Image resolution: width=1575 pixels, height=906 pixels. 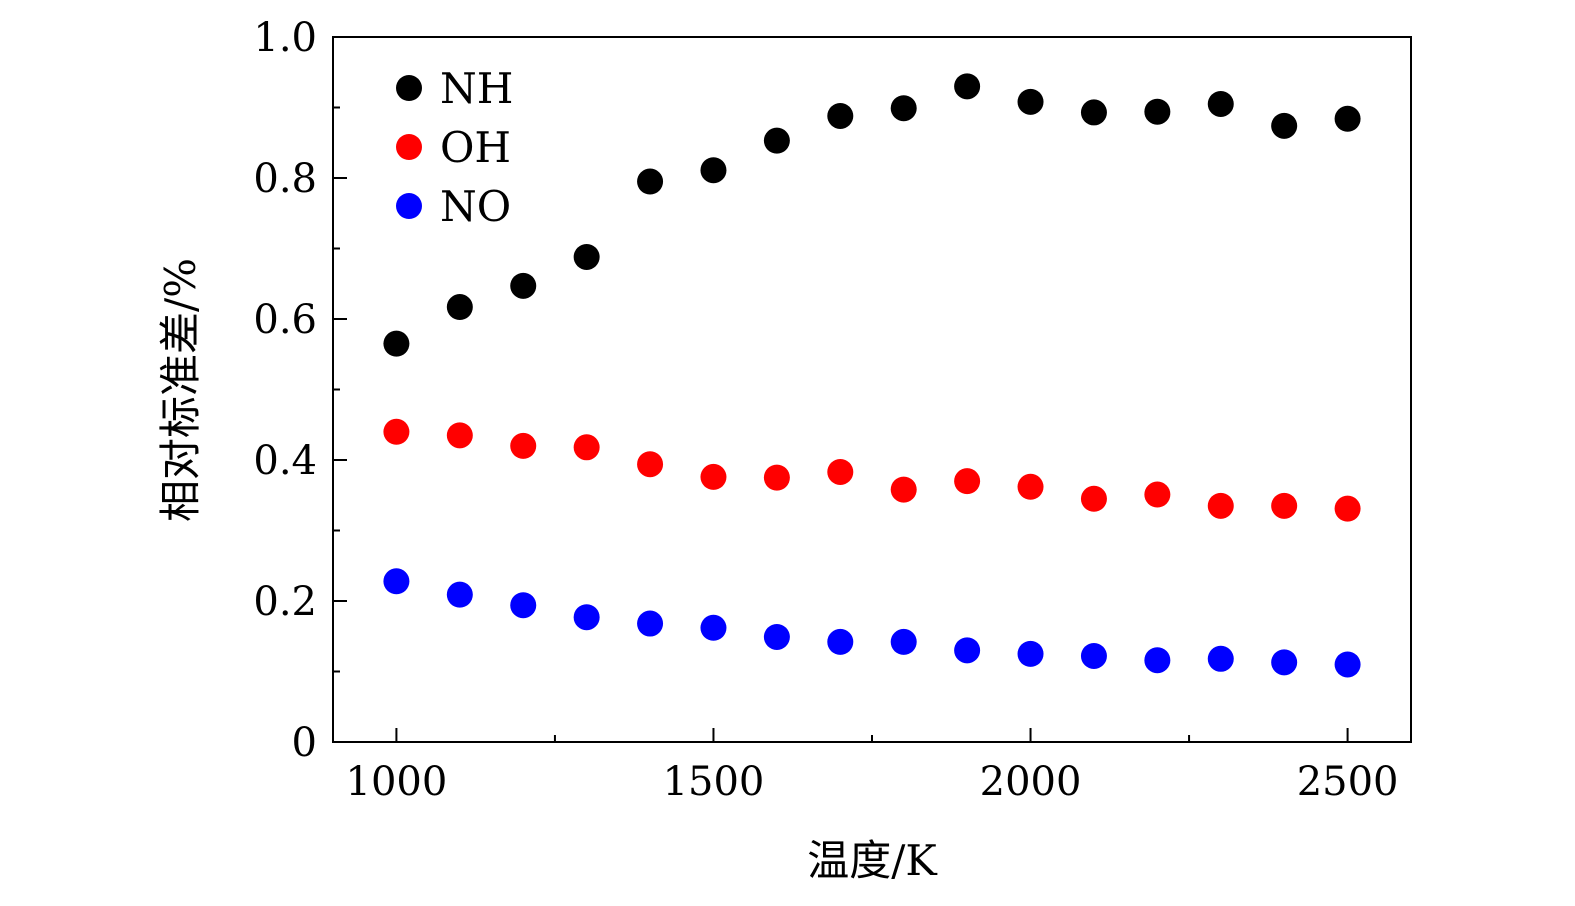 What do you see at coordinates (475, 206) in the screenshot?
I see `legend-label-no: NO` at bounding box center [475, 206].